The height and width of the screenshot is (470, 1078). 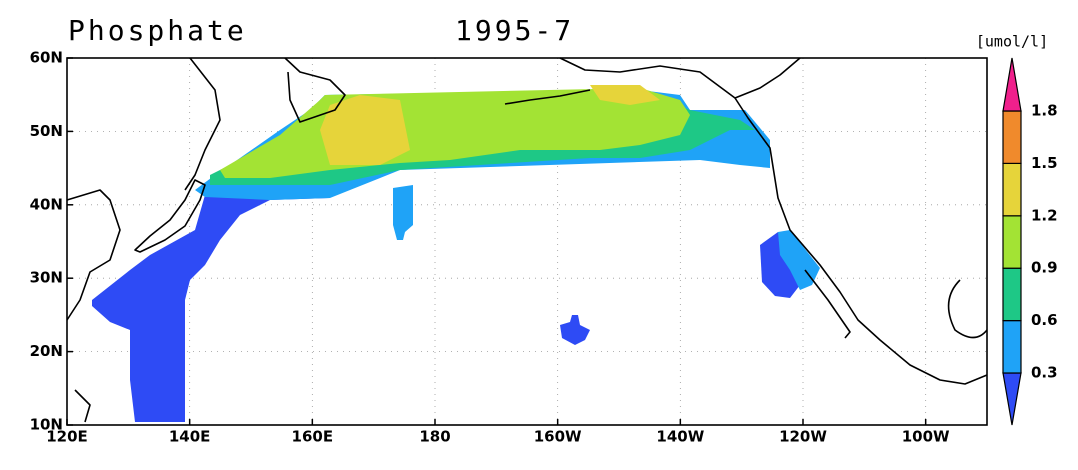 What do you see at coordinates (46, 425) in the screenshot?
I see `y-tick-label: 10N` at bounding box center [46, 425].